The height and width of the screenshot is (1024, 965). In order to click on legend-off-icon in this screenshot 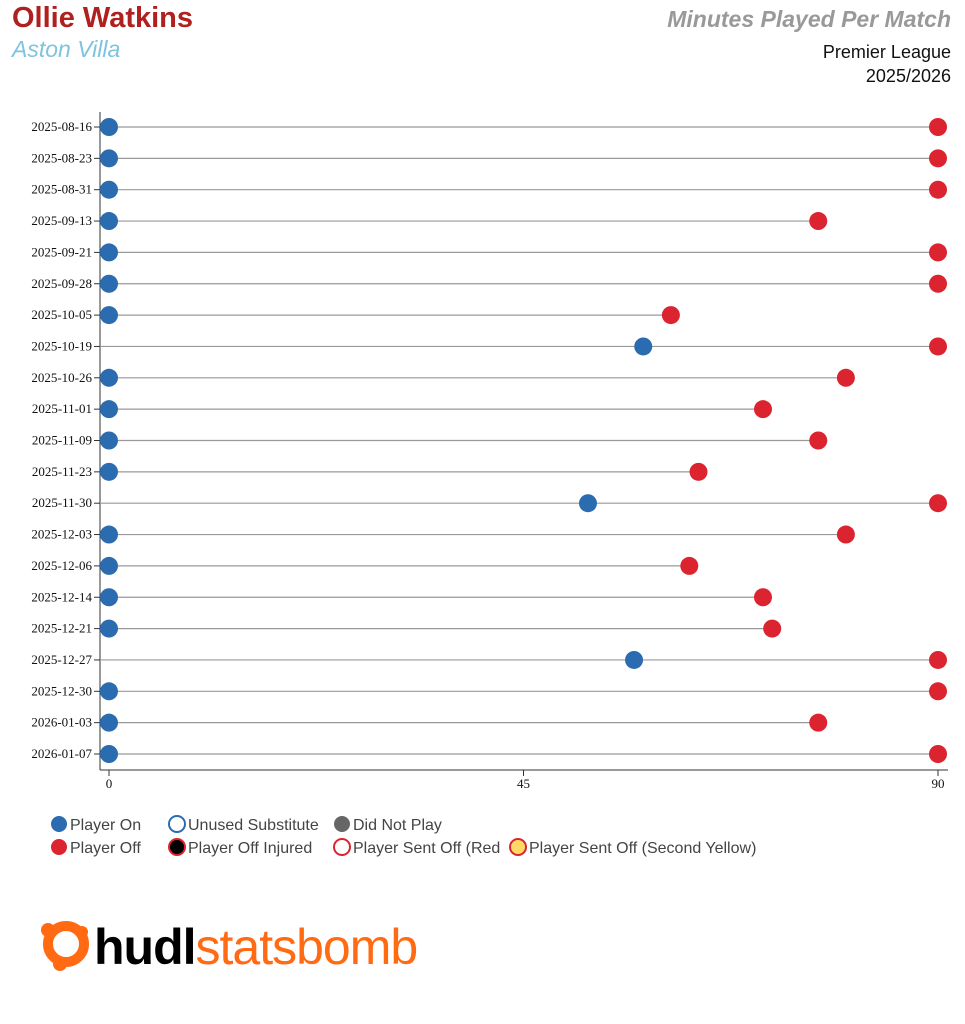, I will do `click(59, 847)`.